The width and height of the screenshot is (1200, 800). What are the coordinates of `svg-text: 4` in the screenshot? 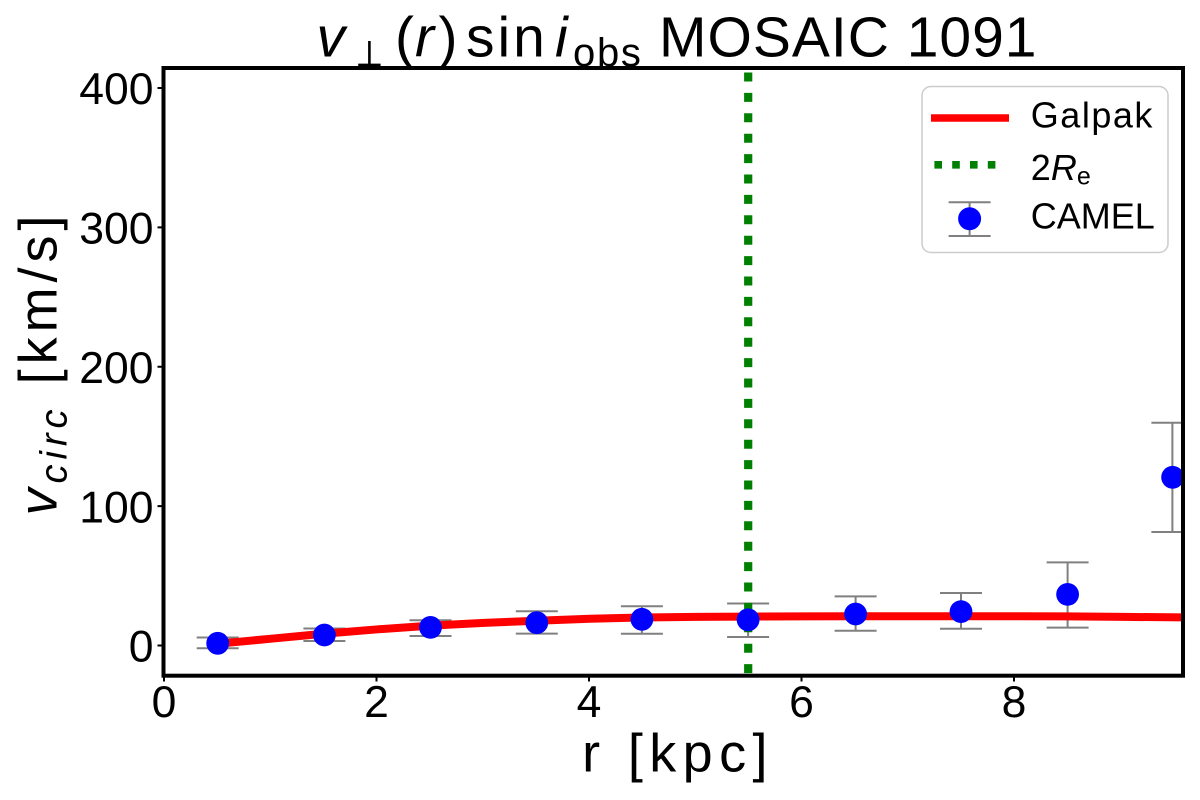 It's located at (589, 702).